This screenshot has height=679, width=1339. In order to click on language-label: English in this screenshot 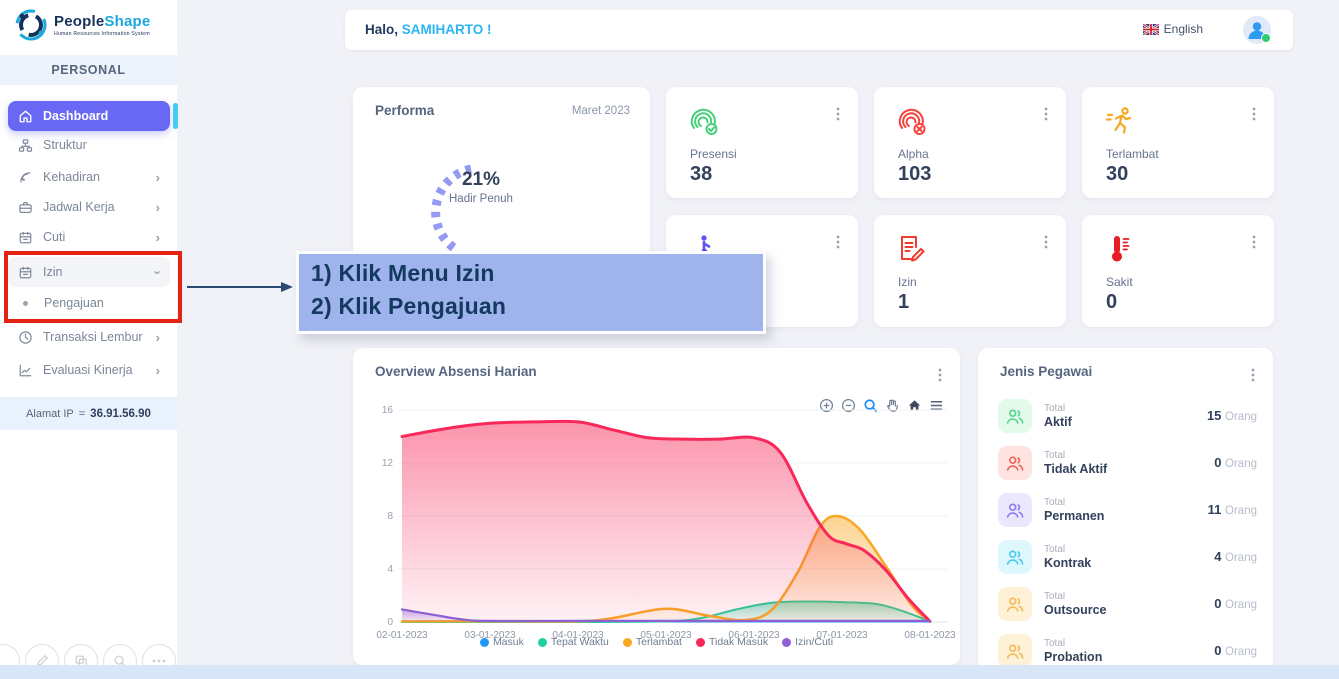, I will do `click(1183, 29)`.